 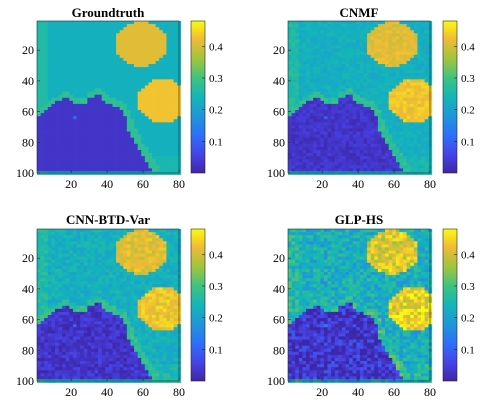 I want to click on panel-title: CNN-BTD-Var, so click(x=108, y=219).